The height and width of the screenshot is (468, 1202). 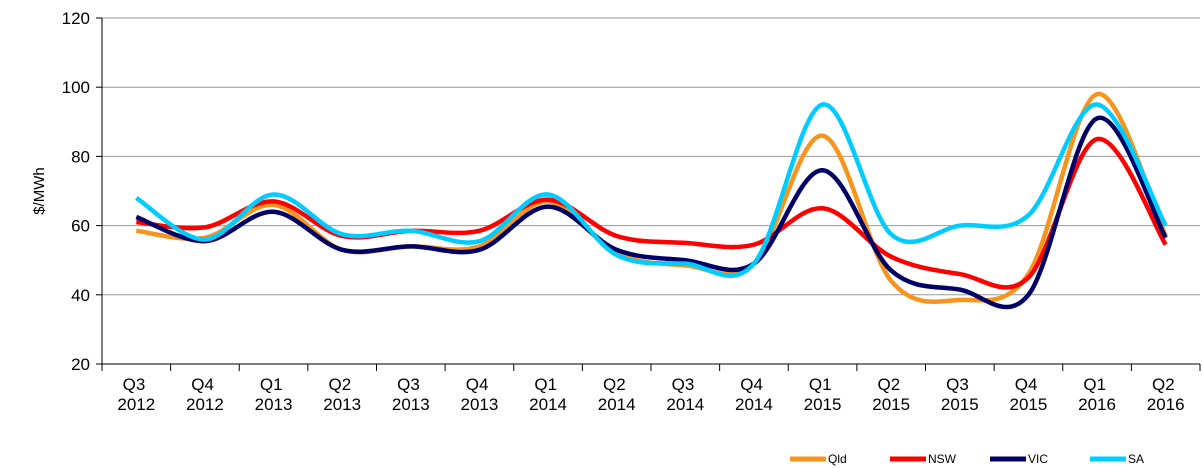 What do you see at coordinates (1166, 394) in the screenshot?
I see `x-tick-label: Q2 2016` at bounding box center [1166, 394].